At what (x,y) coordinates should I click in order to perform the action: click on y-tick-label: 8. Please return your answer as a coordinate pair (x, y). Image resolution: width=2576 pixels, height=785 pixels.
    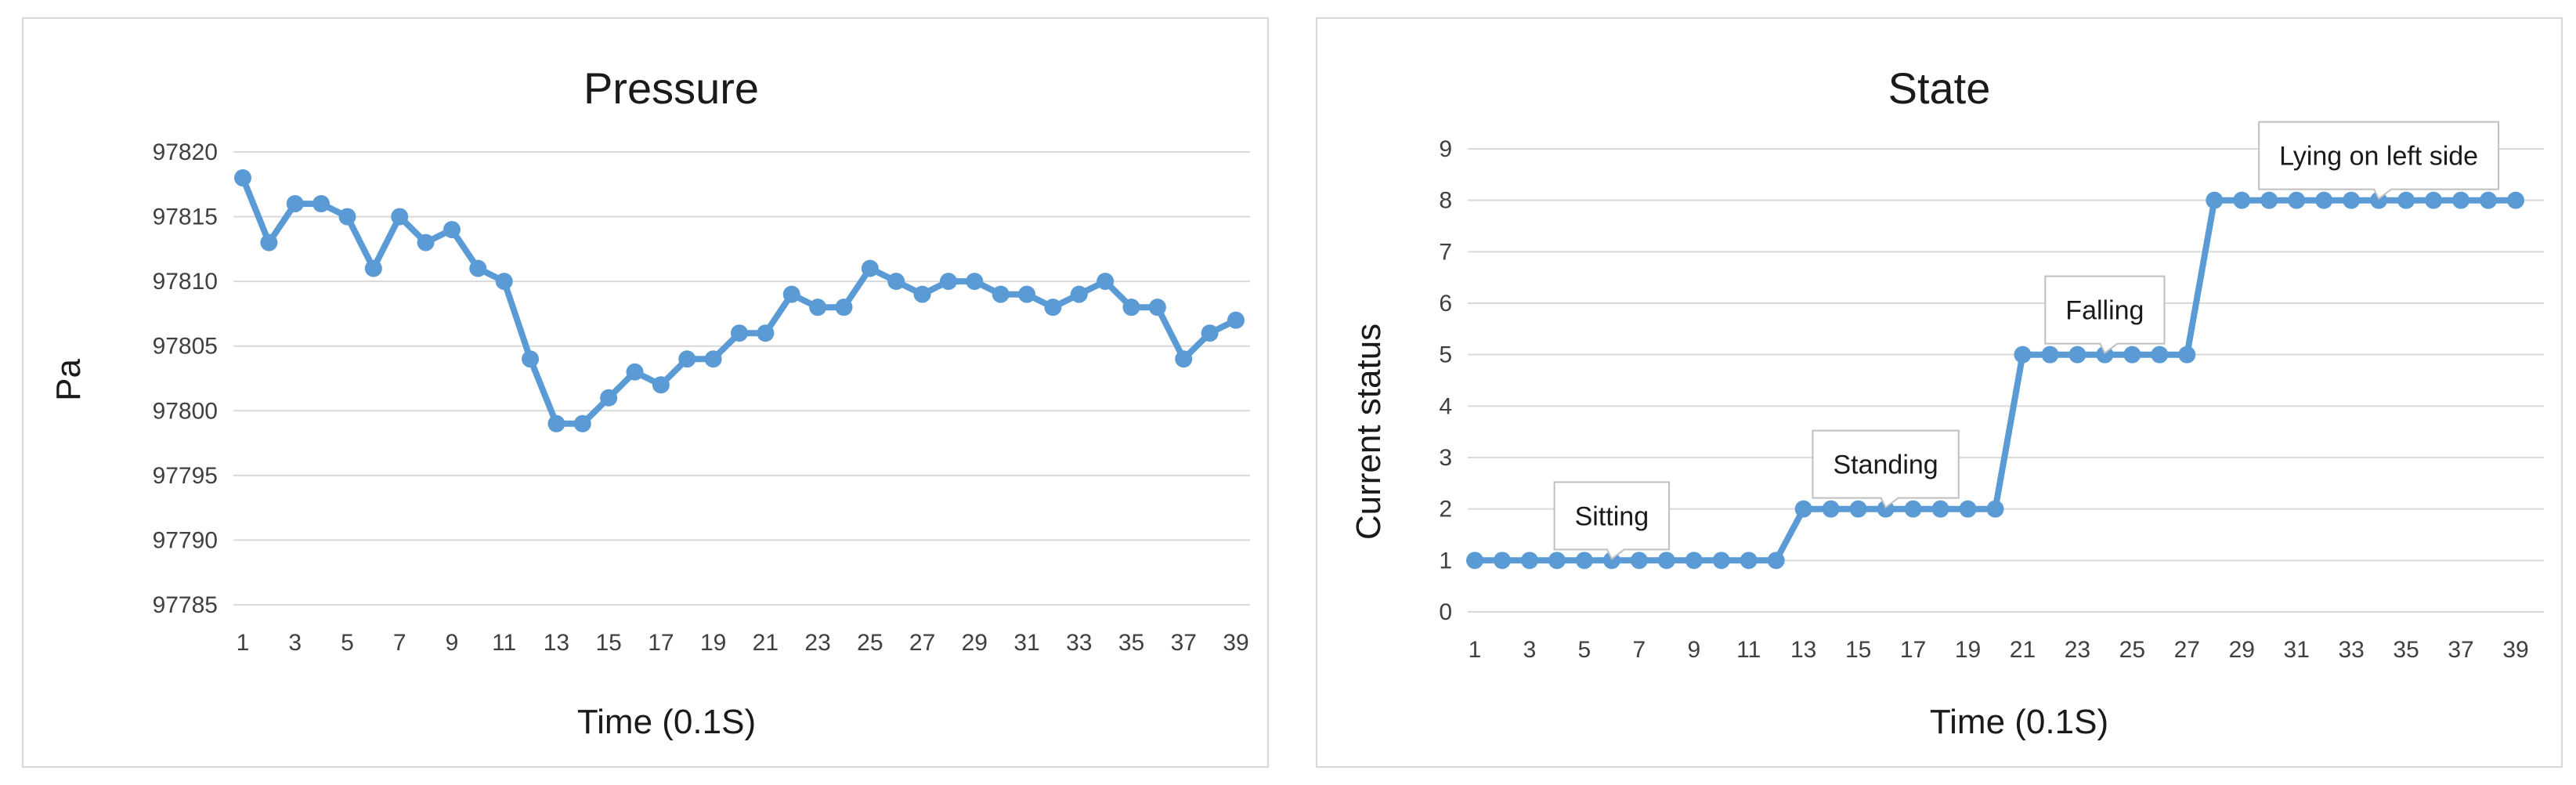
    Looking at the image, I should click on (1445, 201).